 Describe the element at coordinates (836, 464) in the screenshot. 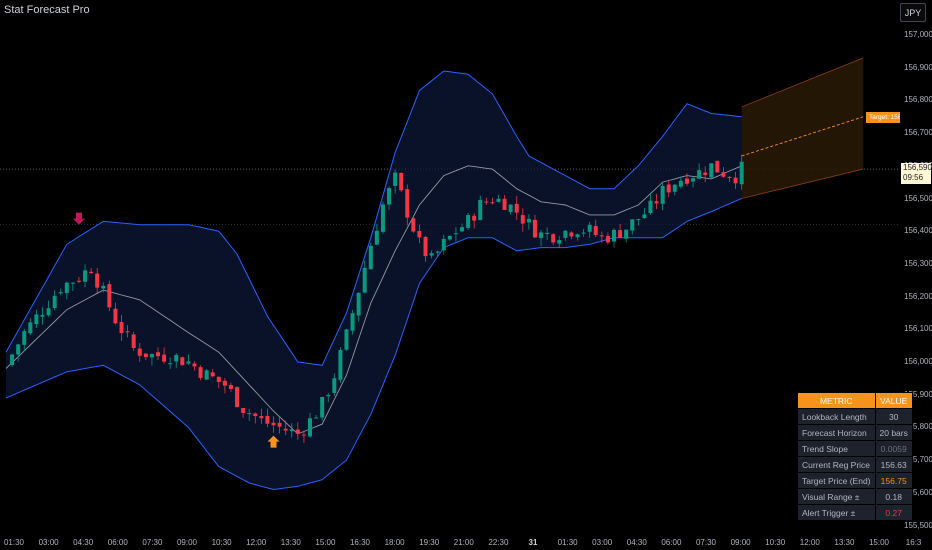

I see `metric-name: Current Reg Price` at that location.